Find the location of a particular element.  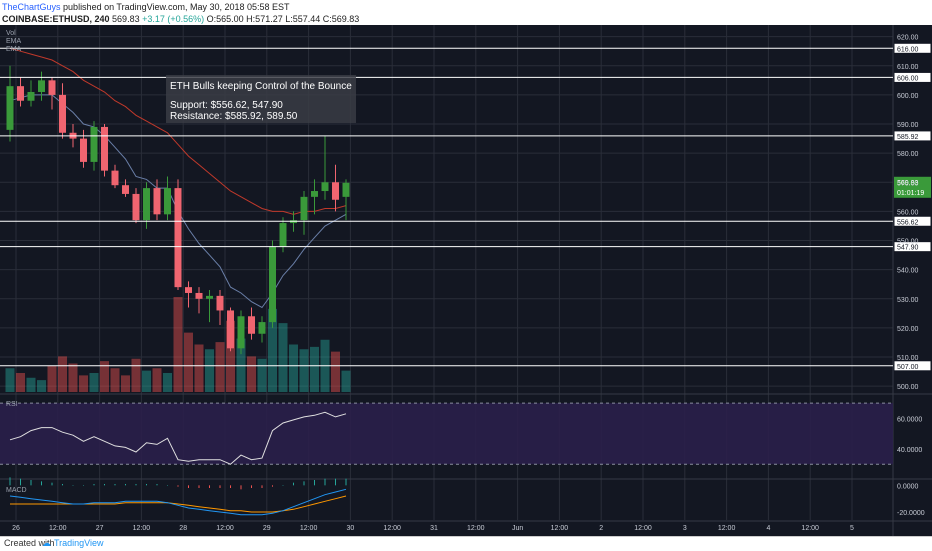

footer-bar: Created with ☁ TradingView is located at coordinates (466, 543).